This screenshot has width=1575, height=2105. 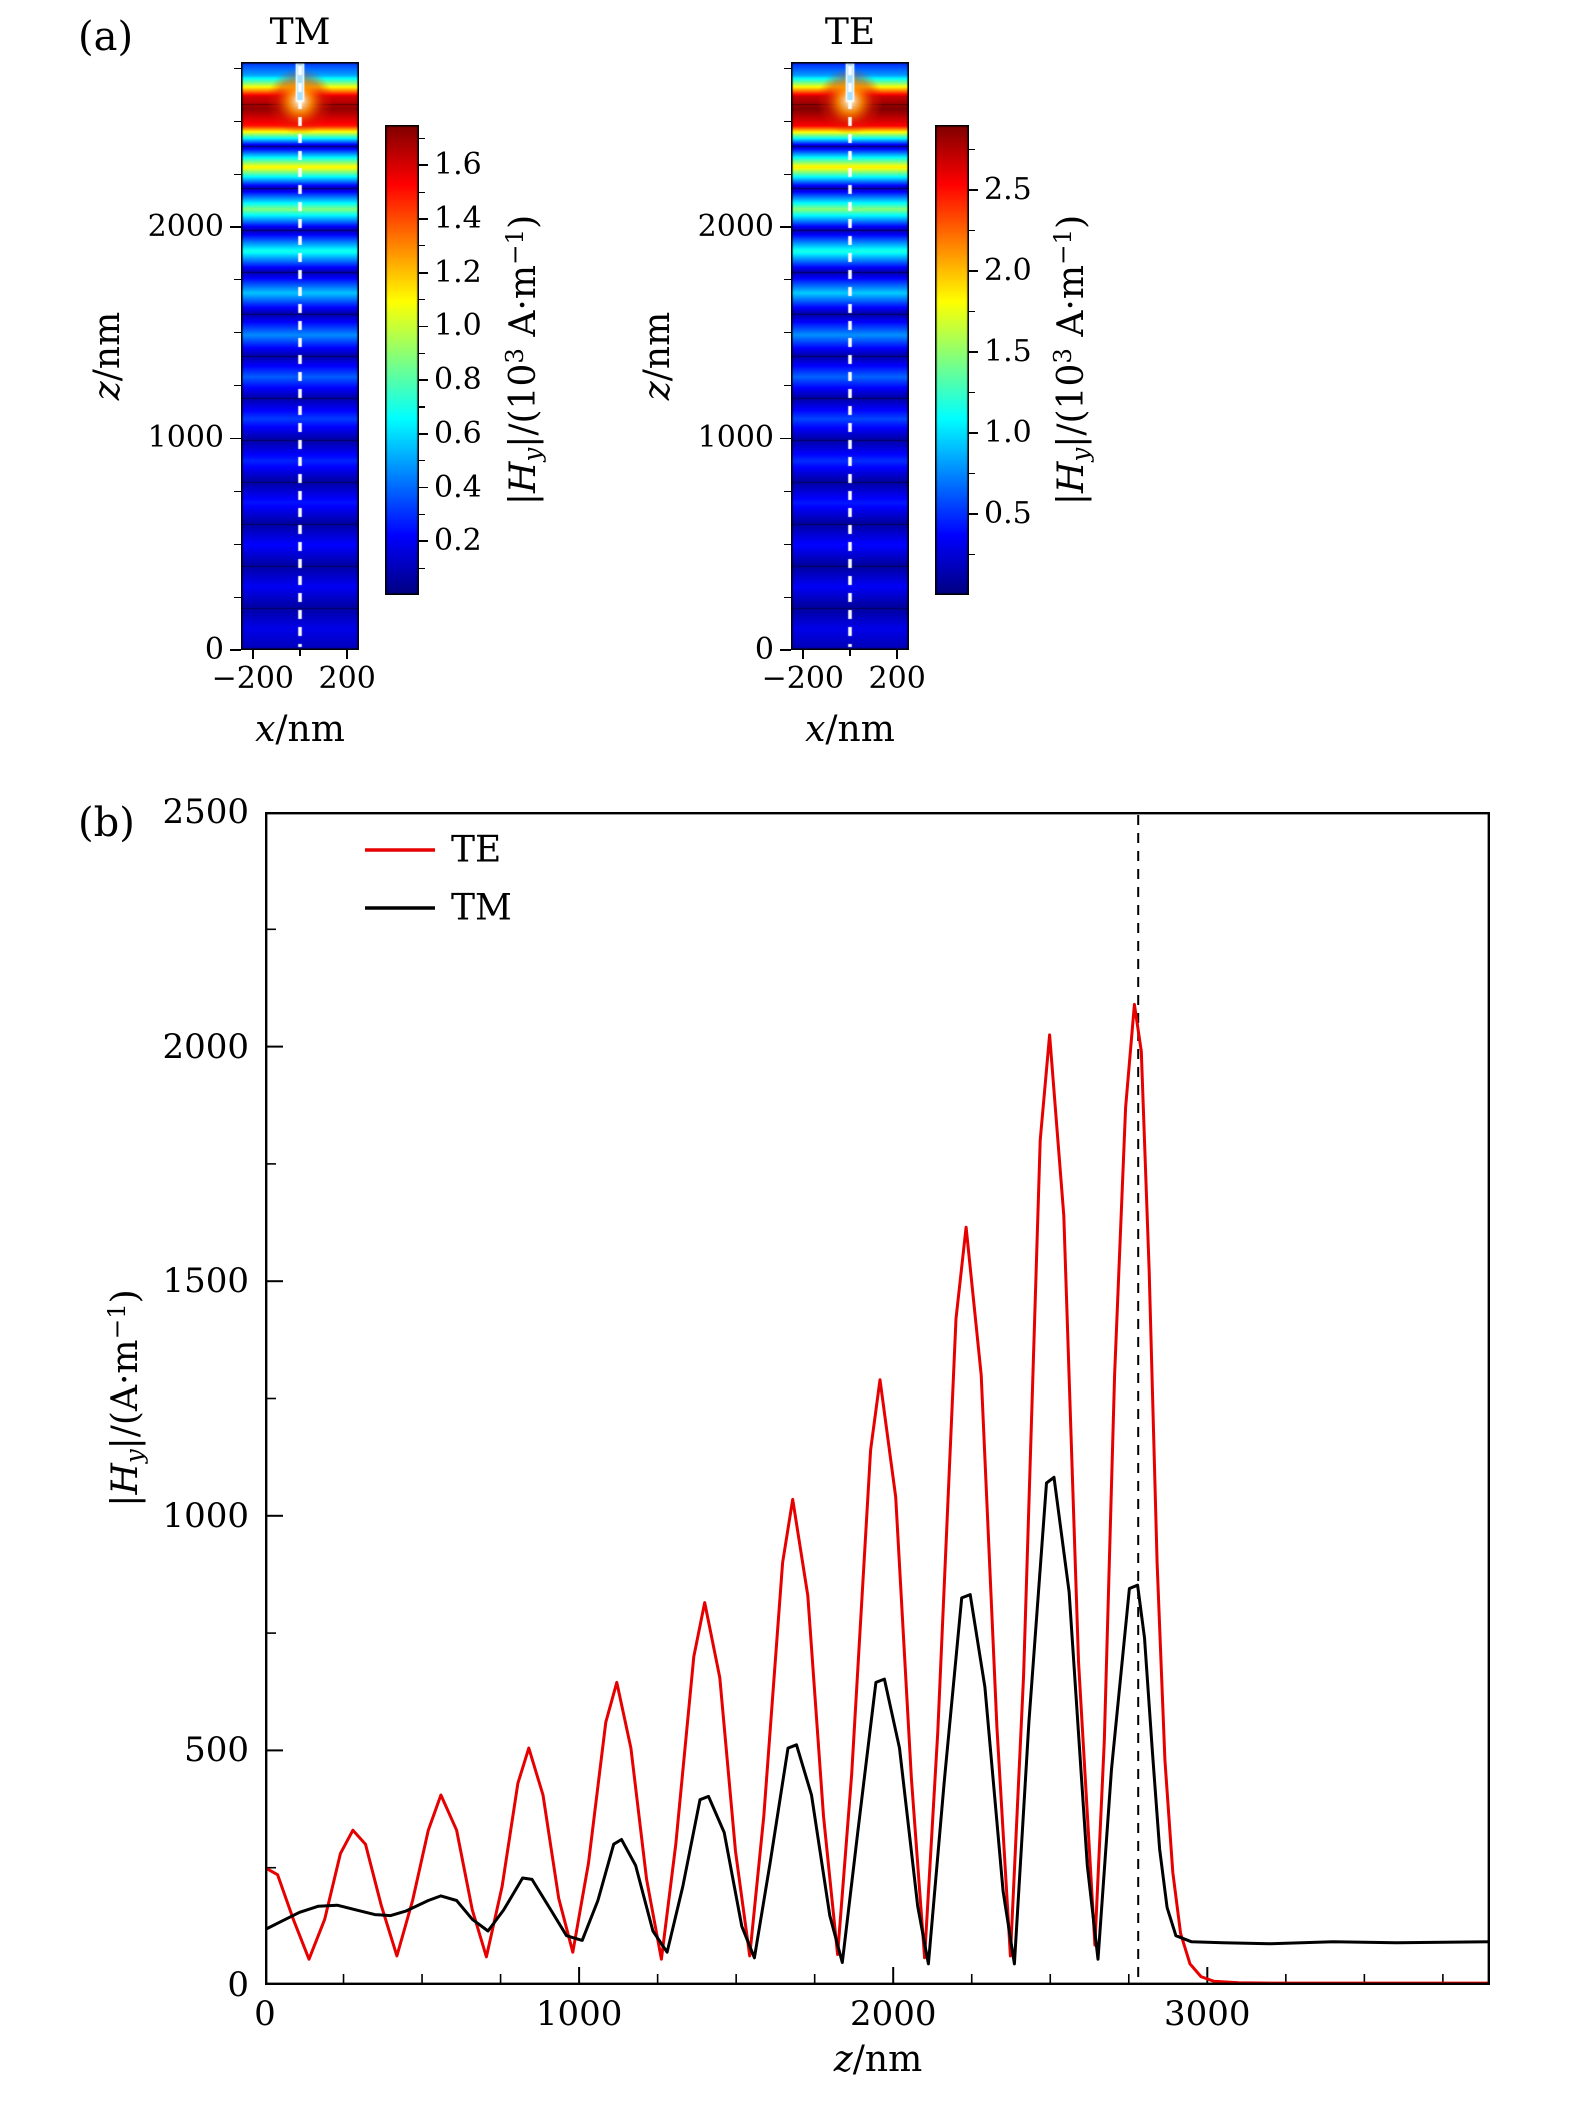 What do you see at coordinates (300, 356) in the screenshot?
I see `tm-heatmap` at bounding box center [300, 356].